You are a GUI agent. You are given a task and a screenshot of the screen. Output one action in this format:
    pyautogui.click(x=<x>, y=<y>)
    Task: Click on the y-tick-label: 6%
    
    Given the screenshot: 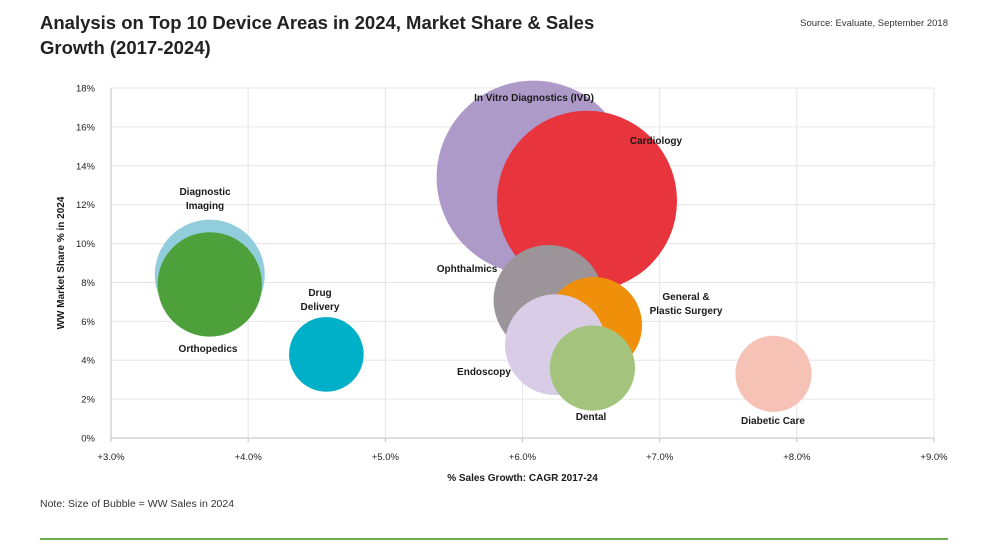 What is the action you would take?
    pyautogui.click(x=88, y=322)
    